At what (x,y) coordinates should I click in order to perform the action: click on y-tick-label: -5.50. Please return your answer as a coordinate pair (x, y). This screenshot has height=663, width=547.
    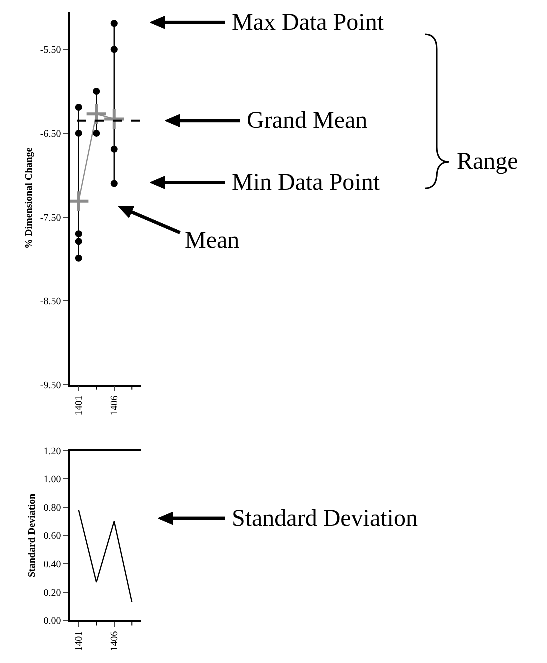
    Looking at the image, I should click on (51, 50).